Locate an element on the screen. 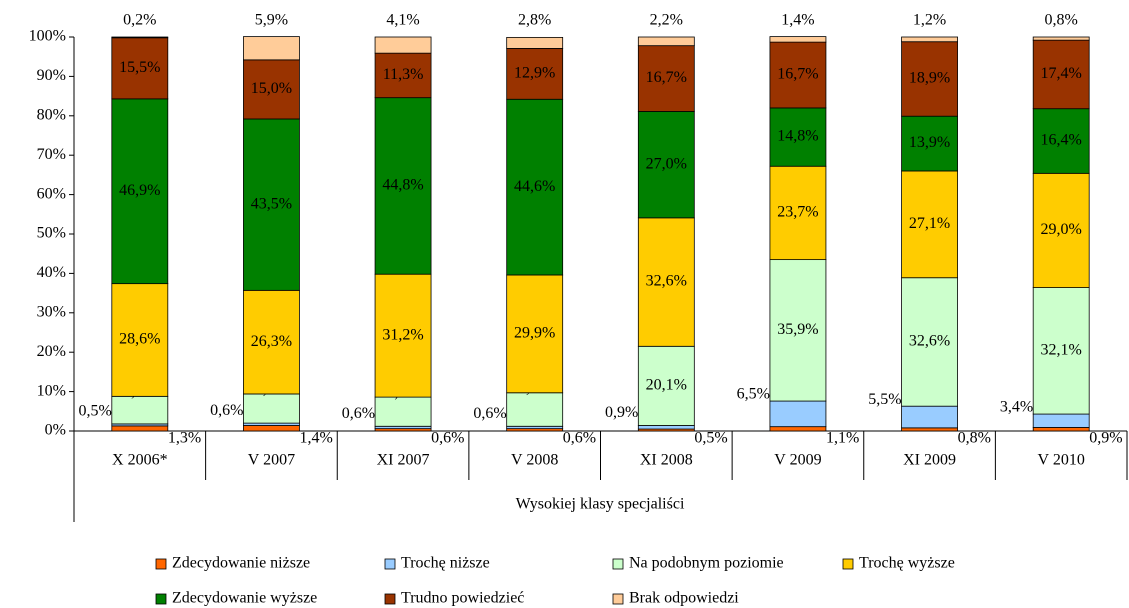  y-tick-label: 60% is located at coordinates (51, 193).